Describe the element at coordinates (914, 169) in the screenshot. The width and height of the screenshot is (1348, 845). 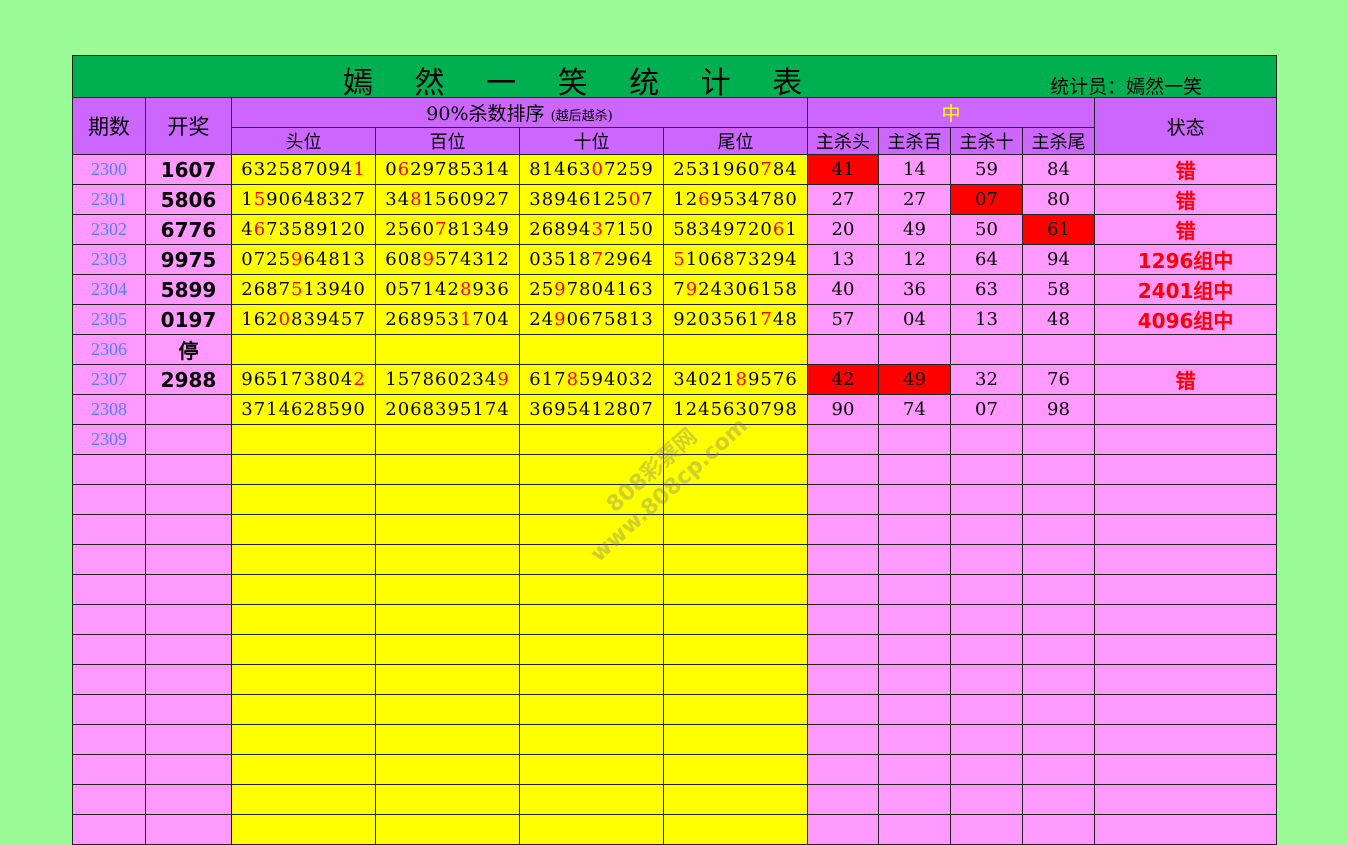
I see `main-kill-cell: 14` at that location.